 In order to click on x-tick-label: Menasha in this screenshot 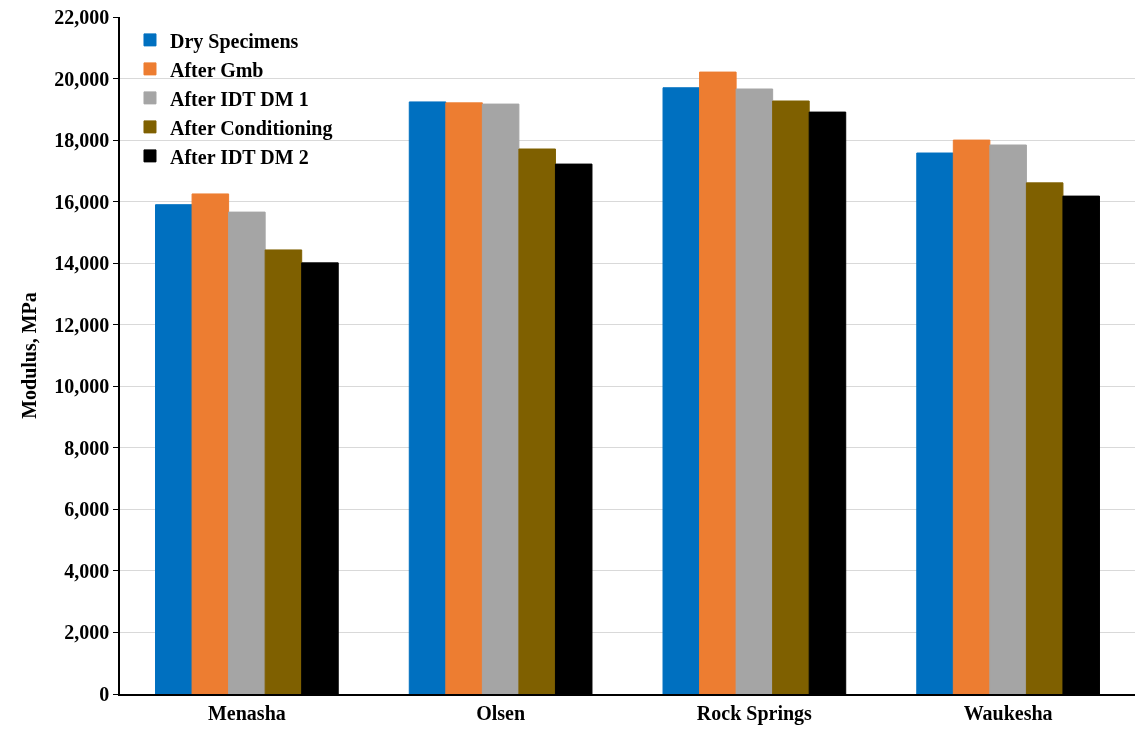, I will do `click(246, 712)`.